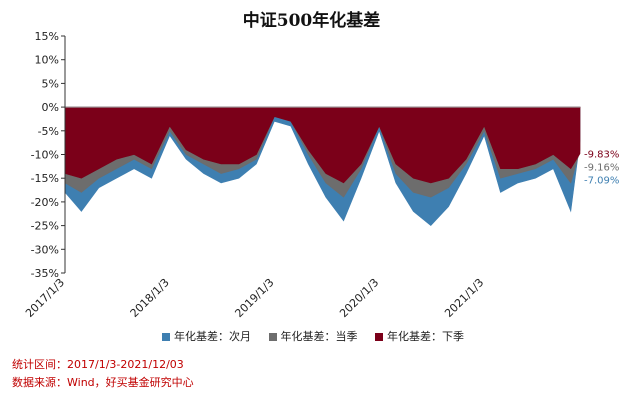 This screenshot has width=623, height=400. I want to click on legend-swatch-next-quarter, so click(379, 337).